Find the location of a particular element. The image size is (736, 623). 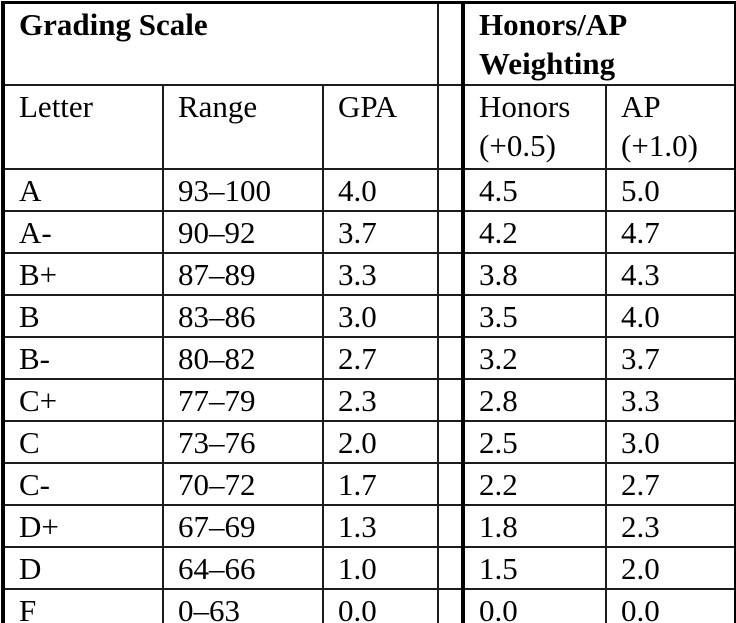

cell-honors: 1.5 is located at coordinates (535, 567).